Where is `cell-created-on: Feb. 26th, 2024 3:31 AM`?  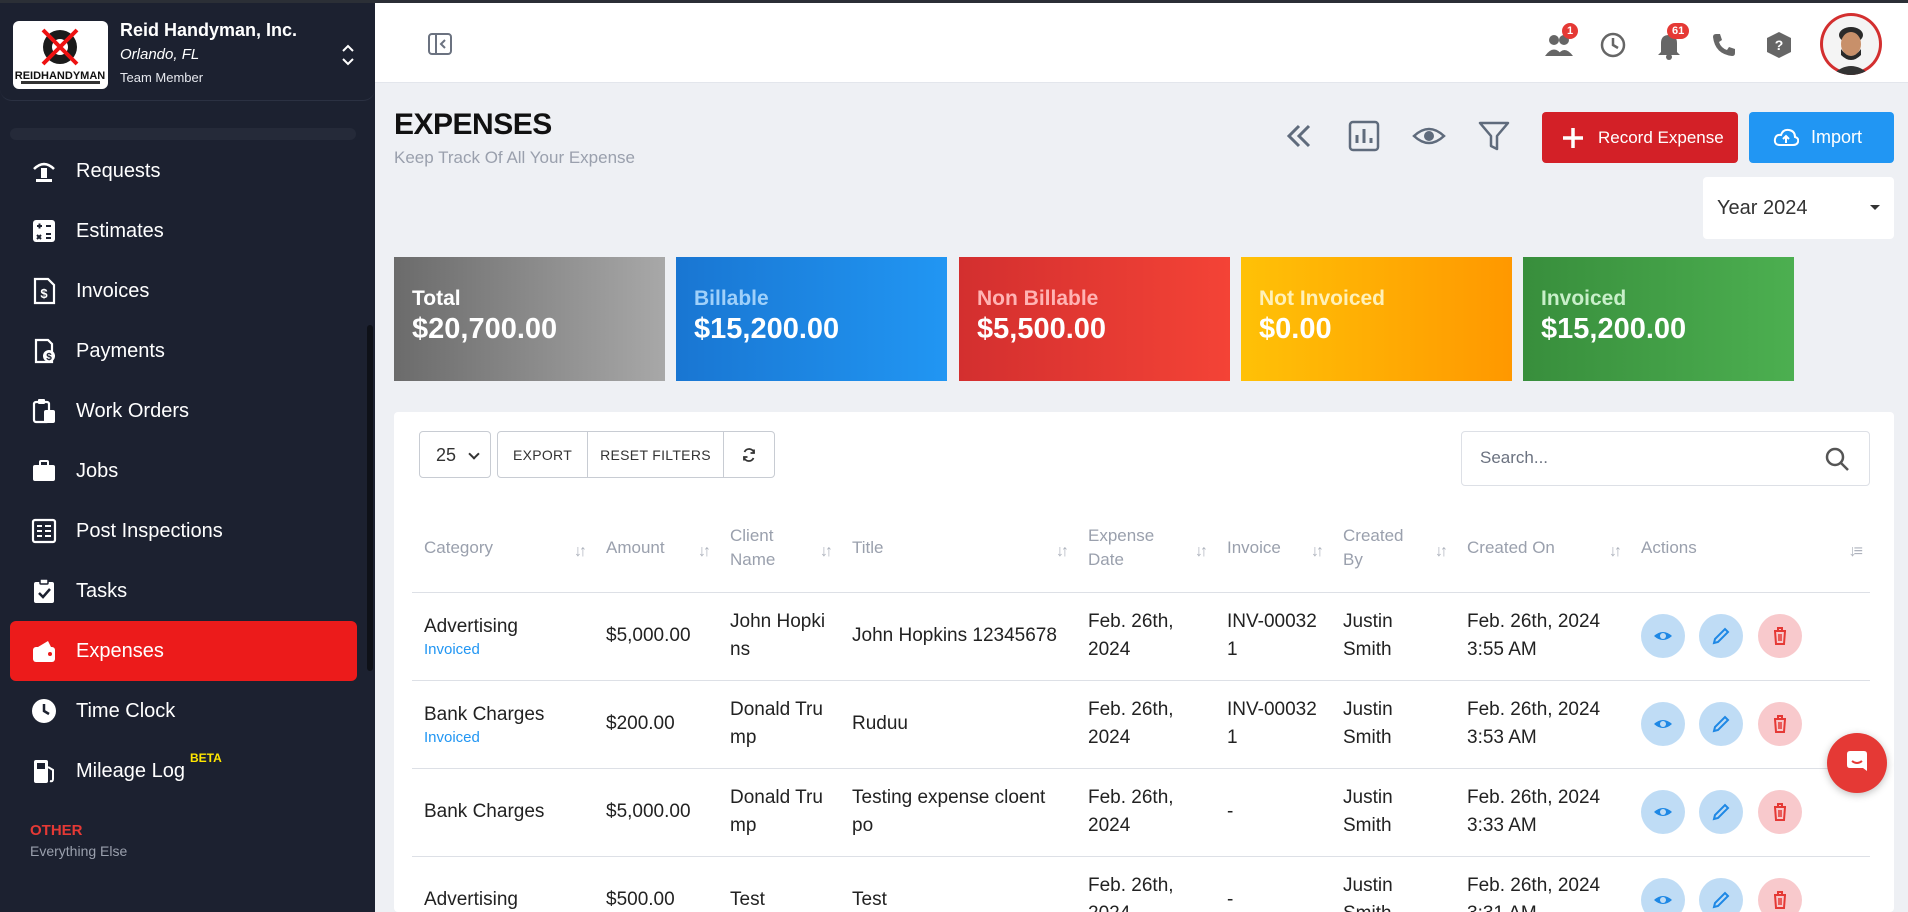 cell-created-on: Feb. 26th, 2024 3:31 AM is located at coordinates (1542, 884).